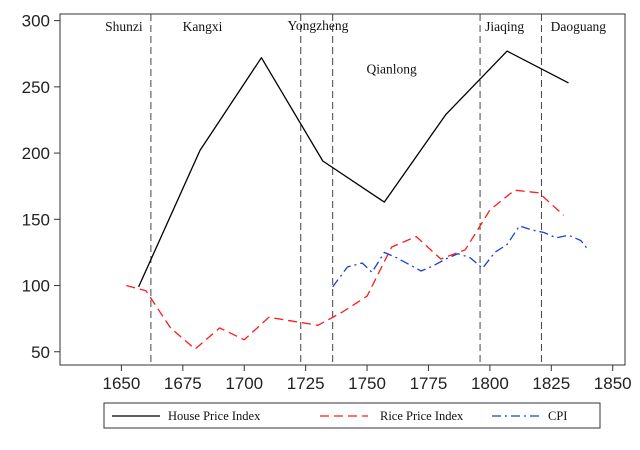 Image resolution: width=640 pixels, height=450 pixels. Describe the element at coordinates (429, 383) in the screenshot. I see `x-tick-label: 1775` at that location.